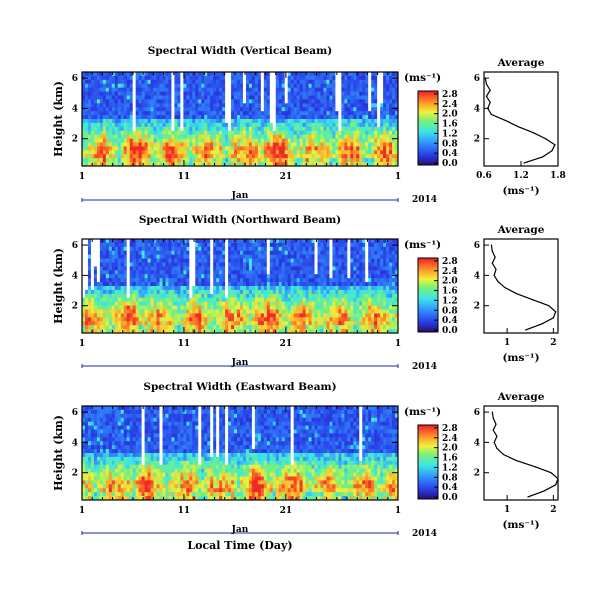 The width and height of the screenshot is (612, 601). Describe the element at coordinates (558, 176) in the screenshot. I see `profile-x-tick-label: 1.8` at that location.